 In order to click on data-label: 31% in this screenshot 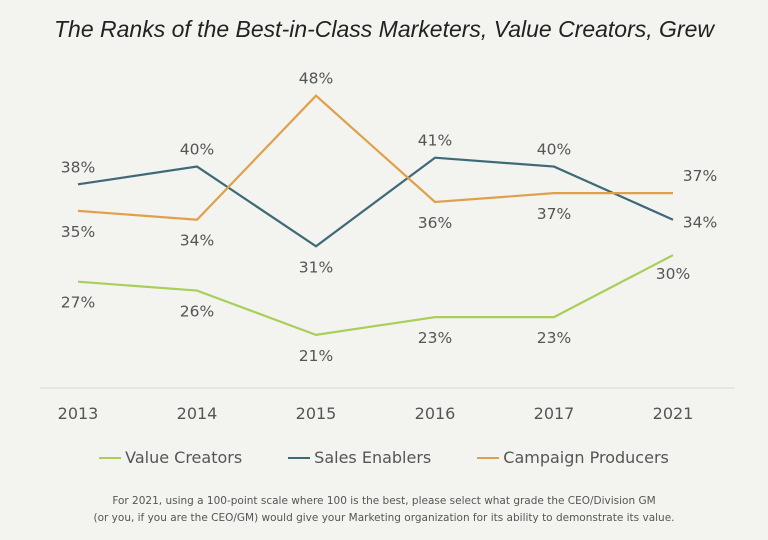, I will do `click(316, 267)`.